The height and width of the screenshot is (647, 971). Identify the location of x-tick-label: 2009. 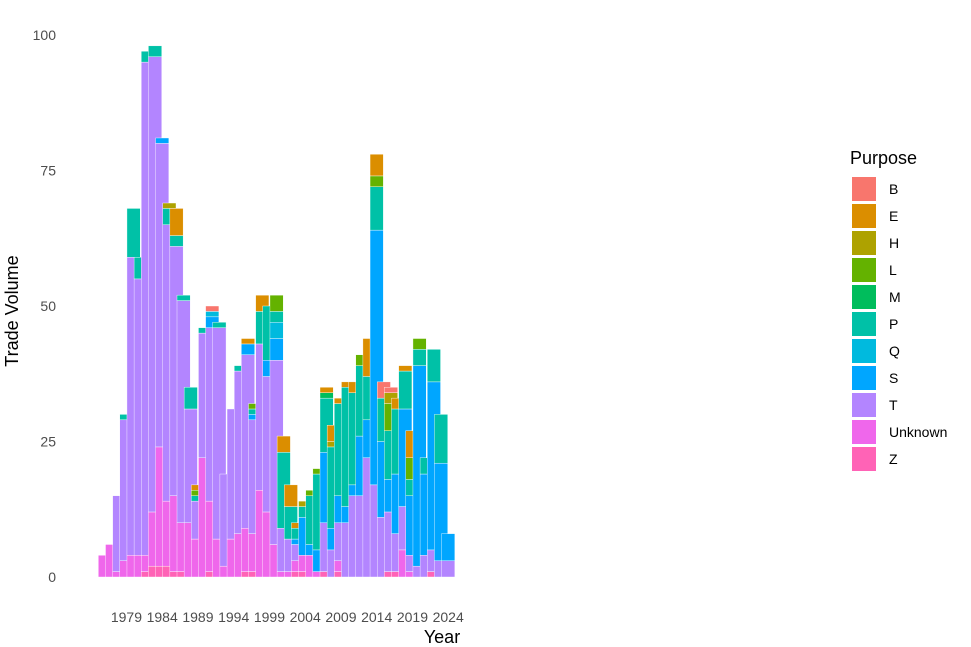
(340, 617).